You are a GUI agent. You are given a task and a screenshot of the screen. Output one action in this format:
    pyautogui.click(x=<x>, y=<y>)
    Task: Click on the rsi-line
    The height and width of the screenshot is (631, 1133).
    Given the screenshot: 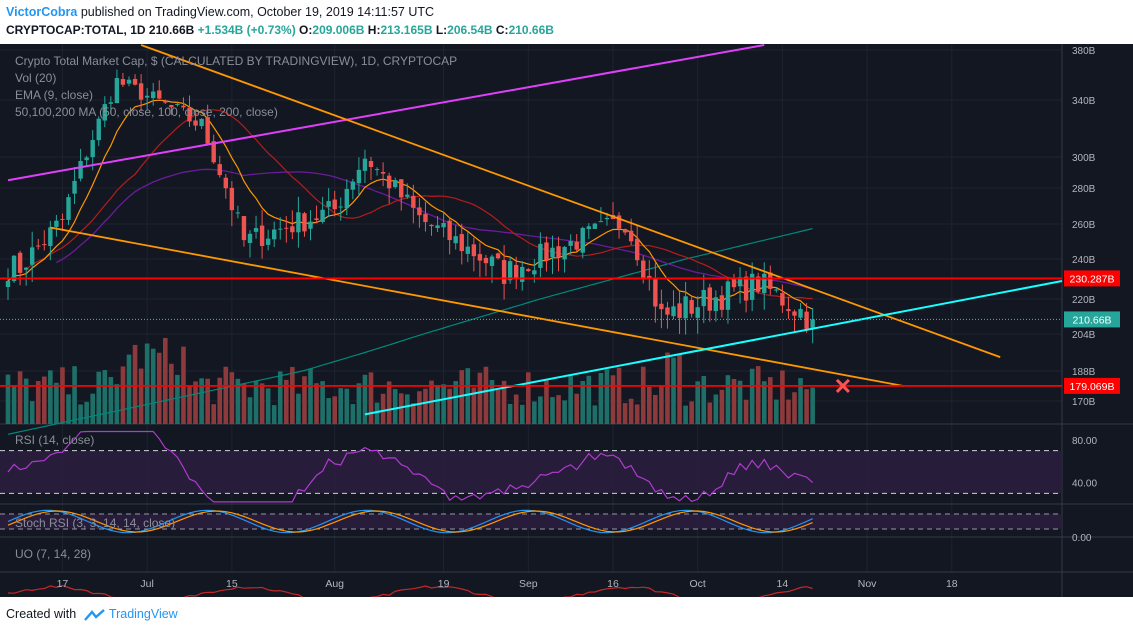 What is the action you would take?
    pyautogui.click(x=410, y=466)
    